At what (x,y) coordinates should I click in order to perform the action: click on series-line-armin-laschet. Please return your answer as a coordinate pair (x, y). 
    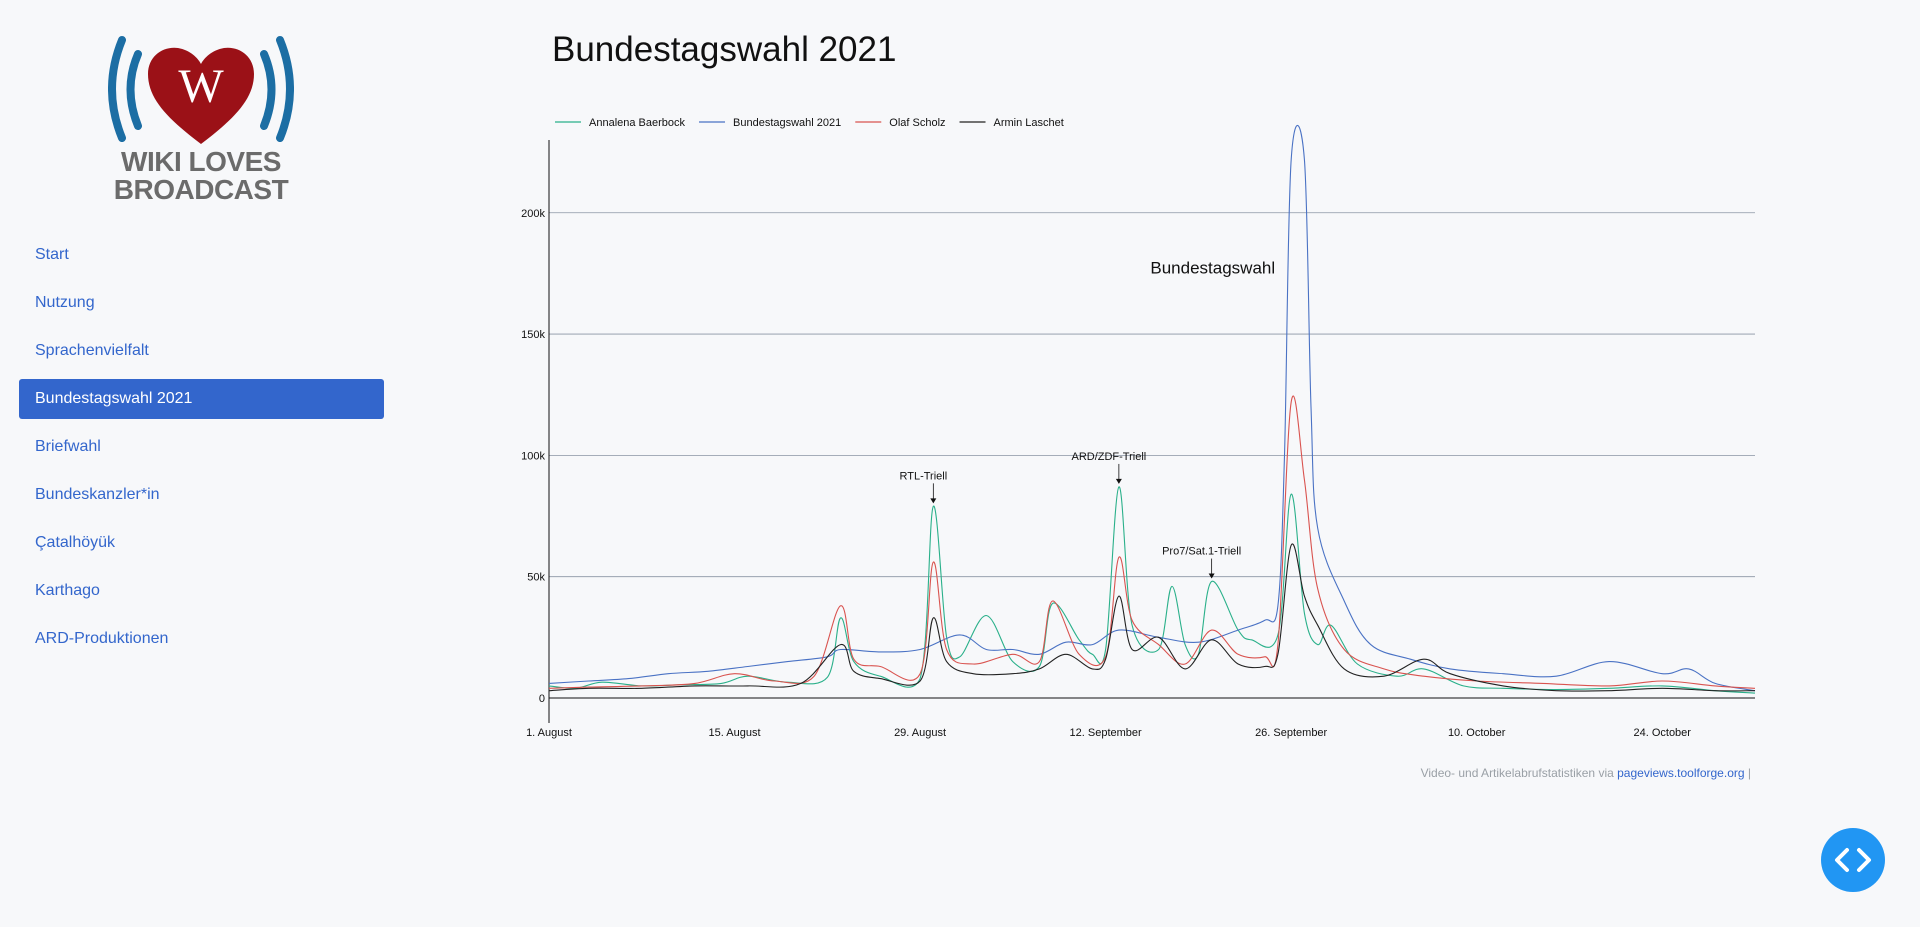
    Looking at the image, I should click on (1152, 617).